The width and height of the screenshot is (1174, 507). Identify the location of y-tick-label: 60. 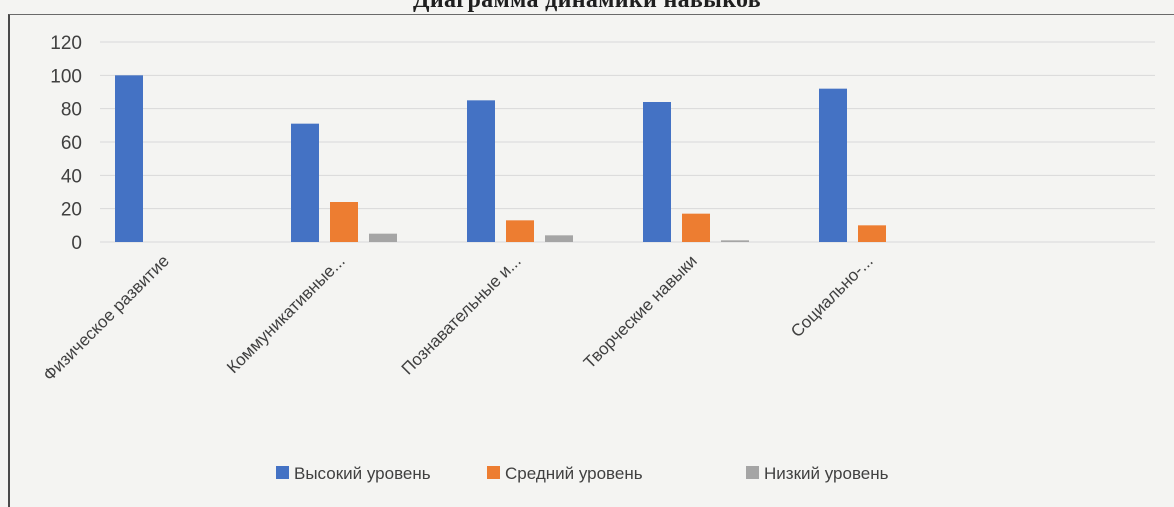
(71, 143).